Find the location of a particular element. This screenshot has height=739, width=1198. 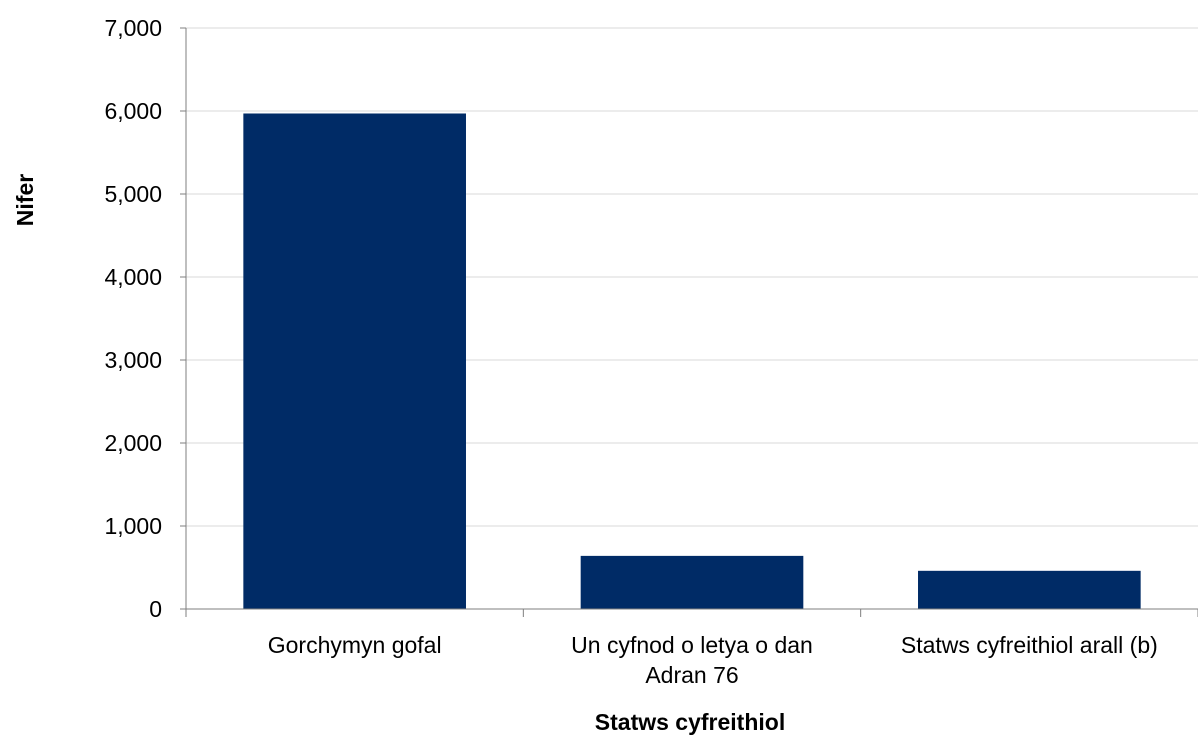

x-axis-title: Statws cyfreithiol is located at coordinates (690, 722).